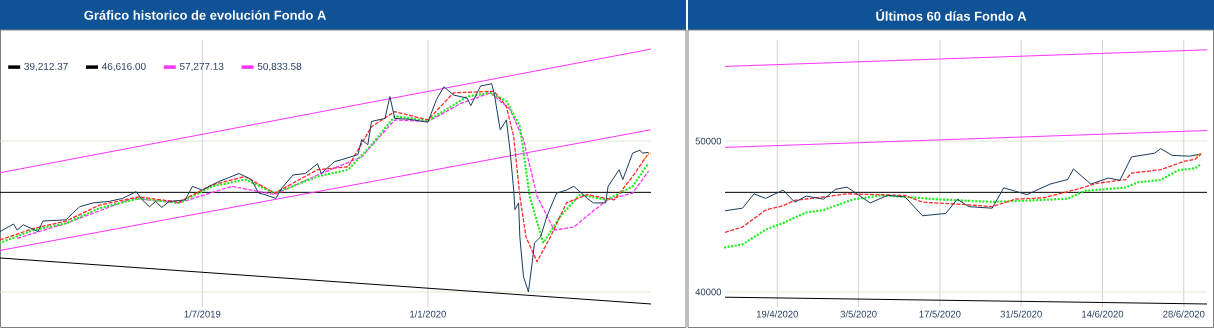 The image size is (1214, 328). What do you see at coordinates (1021, 314) in the screenshot?
I see `x-tick-label: 31/5/2020` at bounding box center [1021, 314].